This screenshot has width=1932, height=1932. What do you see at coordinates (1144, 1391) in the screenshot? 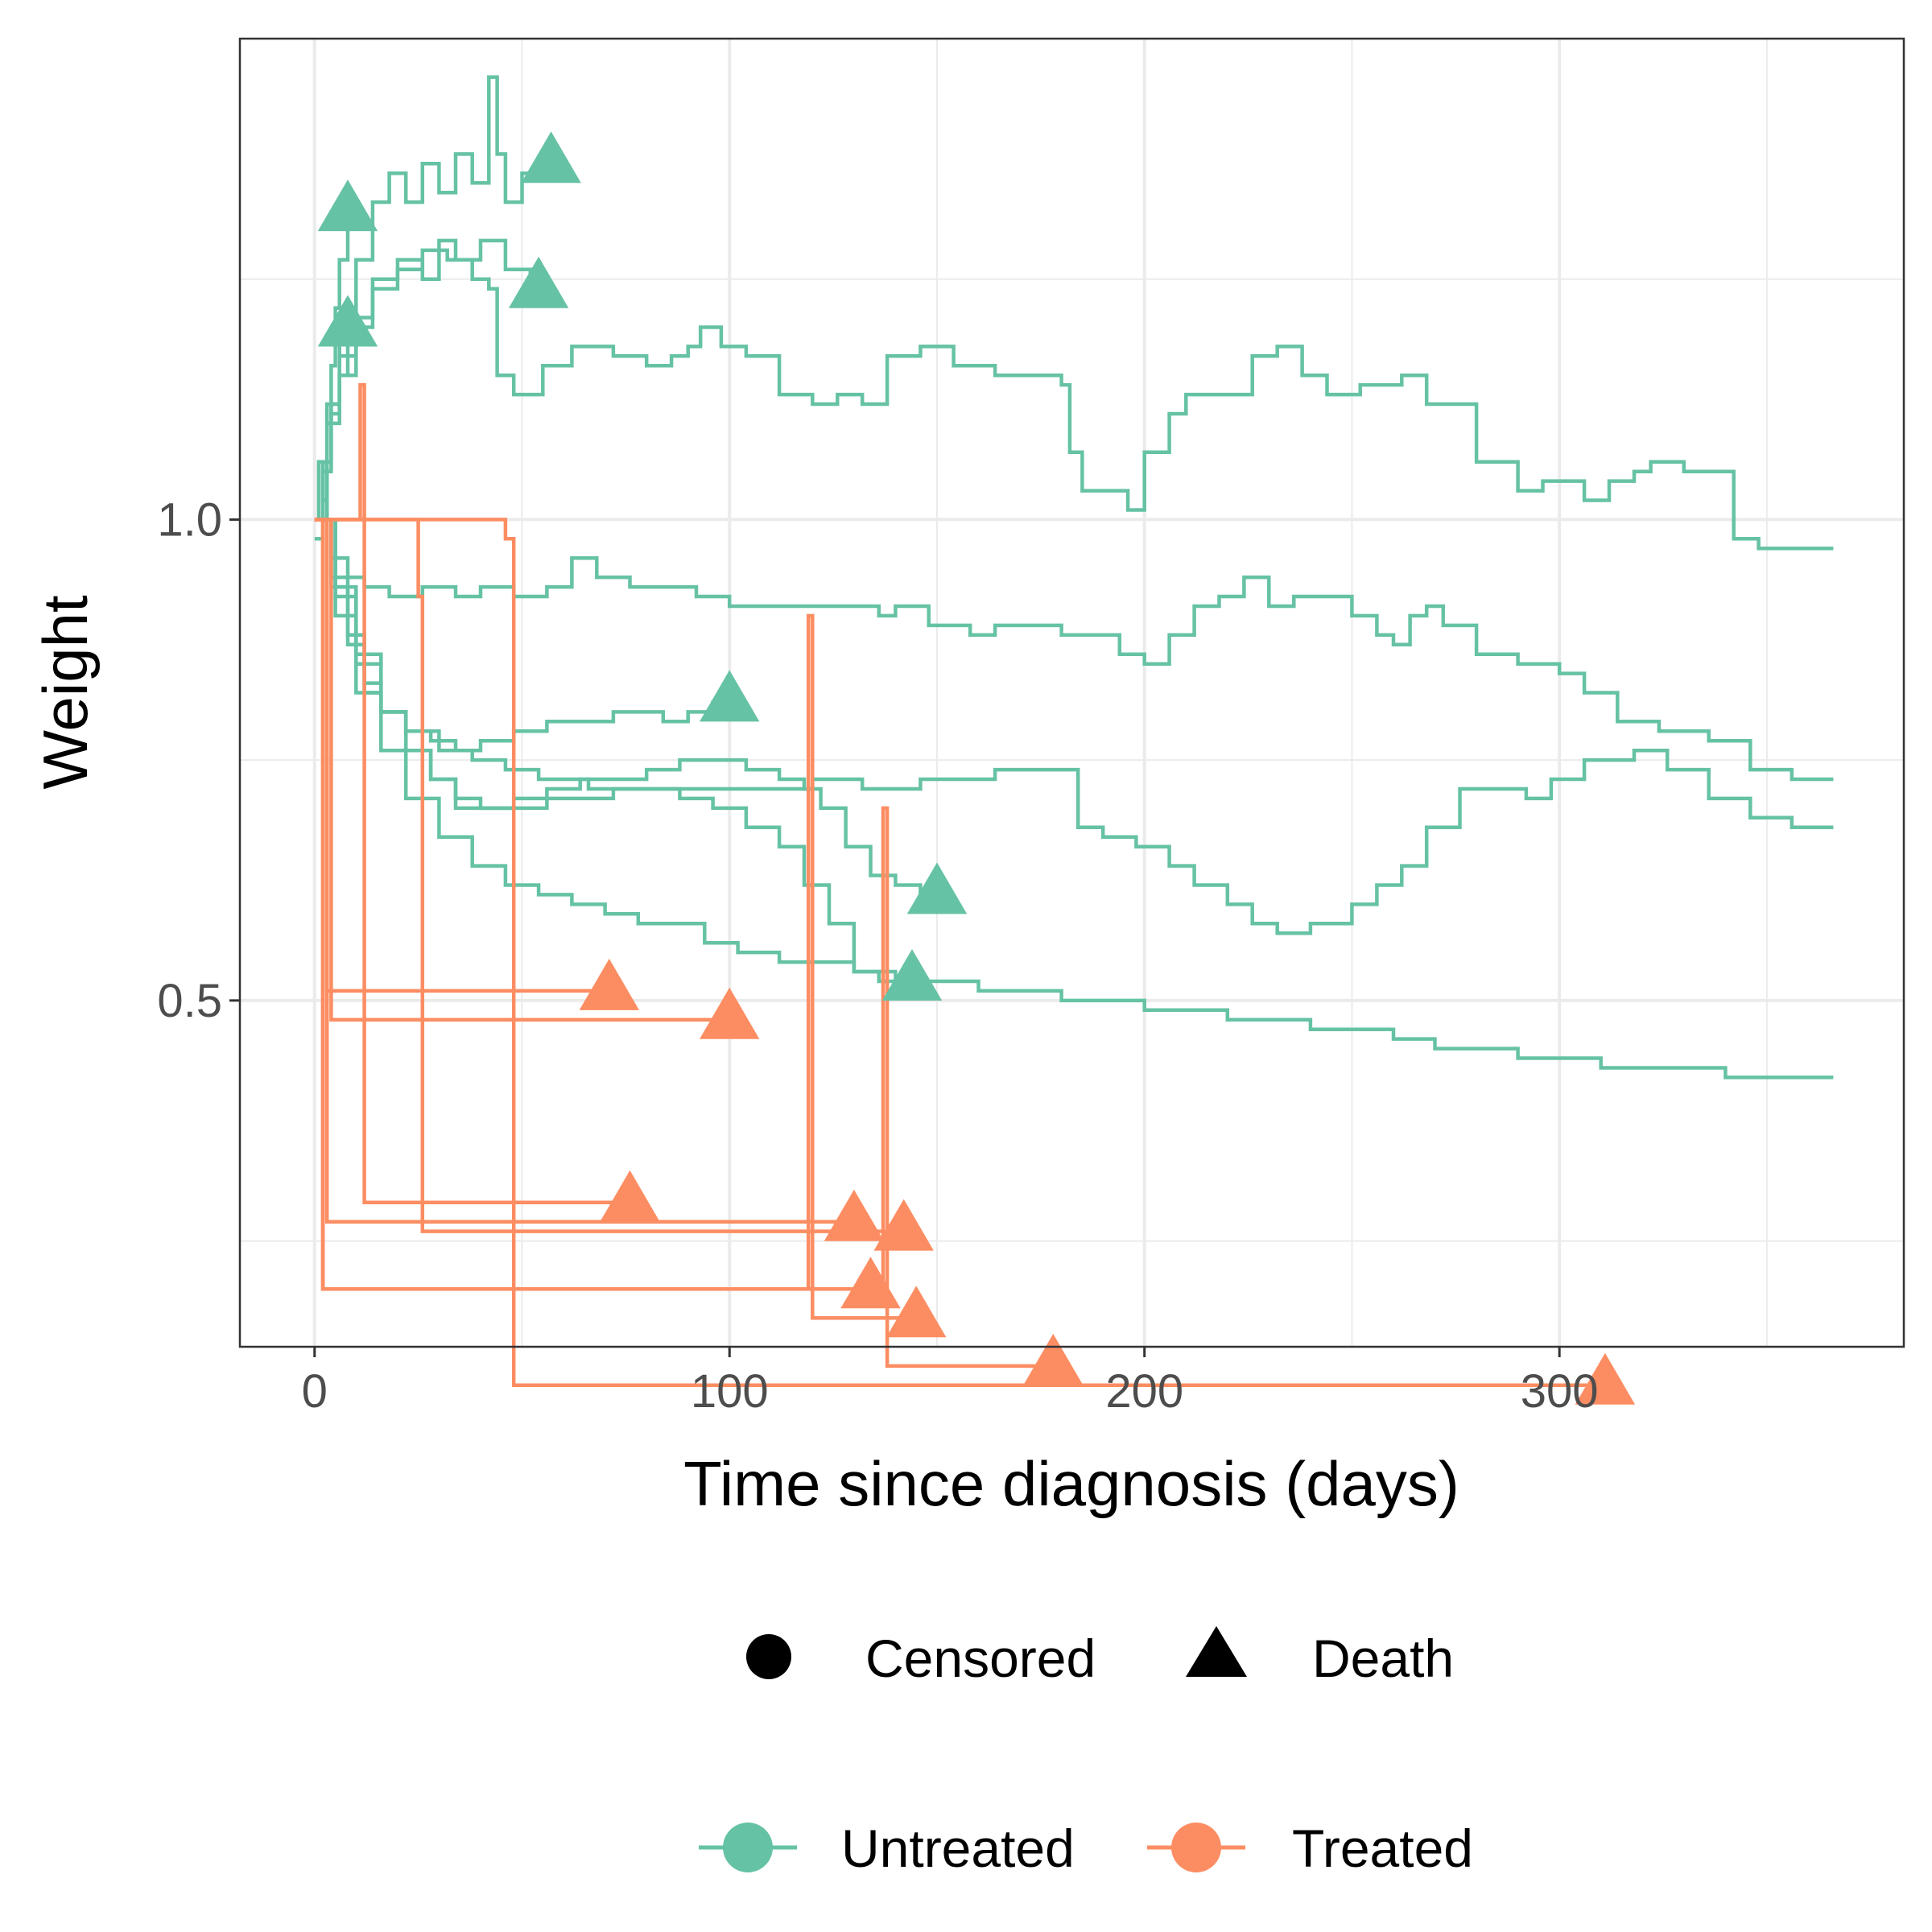
I see `x-tick-label: 200` at bounding box center [1144, 1391].